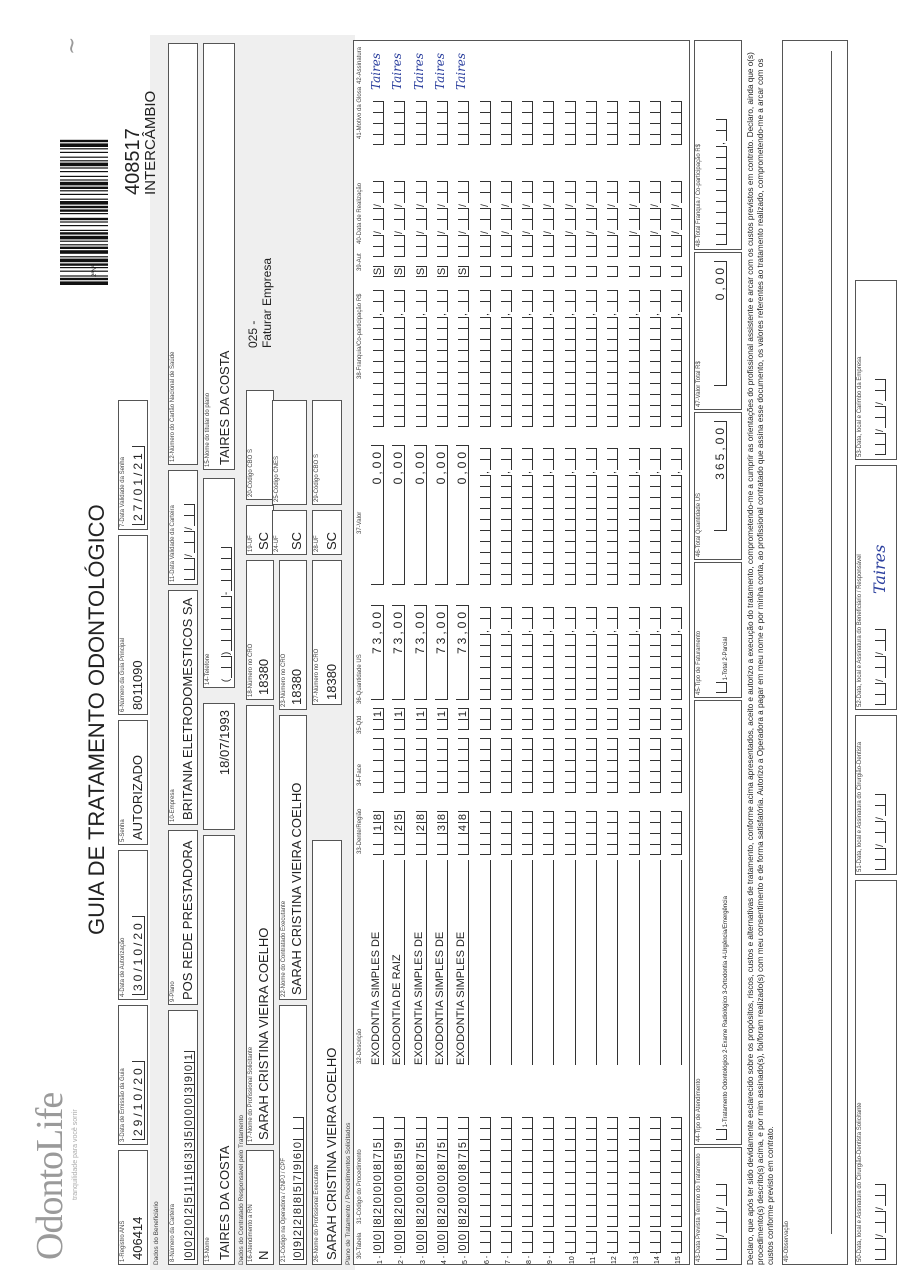 The height and width of the screenshot is (1280, 904). Describe the element at coordinates (815, 652) in the screenshot. I see `field-observacao: 49-Observação` at that location.